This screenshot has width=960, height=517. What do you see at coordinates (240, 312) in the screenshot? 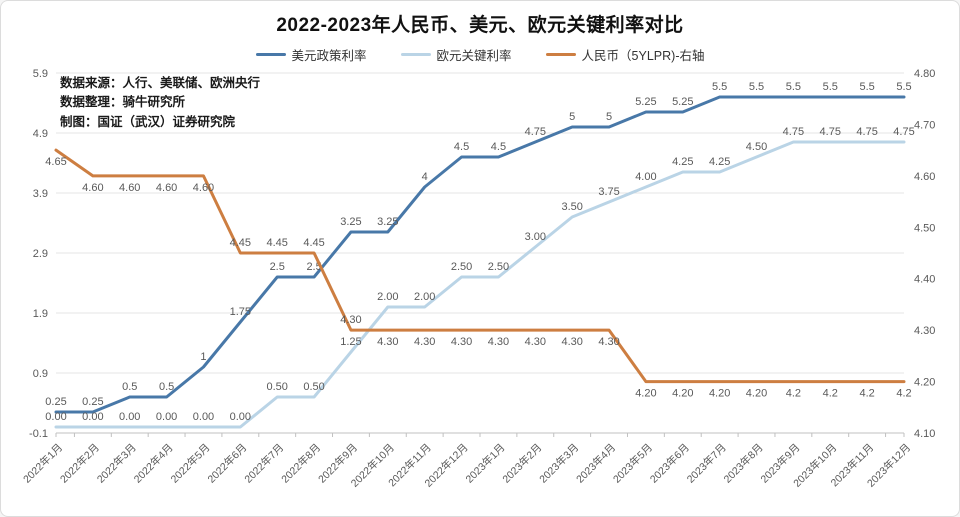
I see `data-point-label: 1.75` at bounding box center [240, 312].